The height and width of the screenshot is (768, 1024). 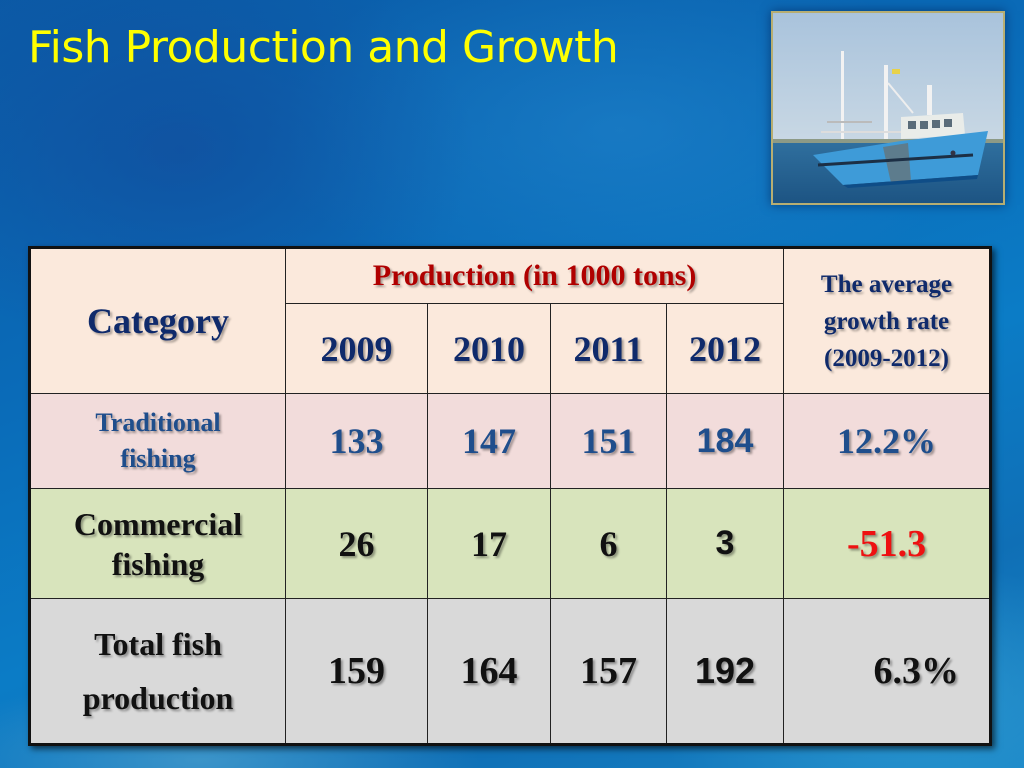 I want to click on cell-traditional-2012: 184, so click(x=725, y=441).